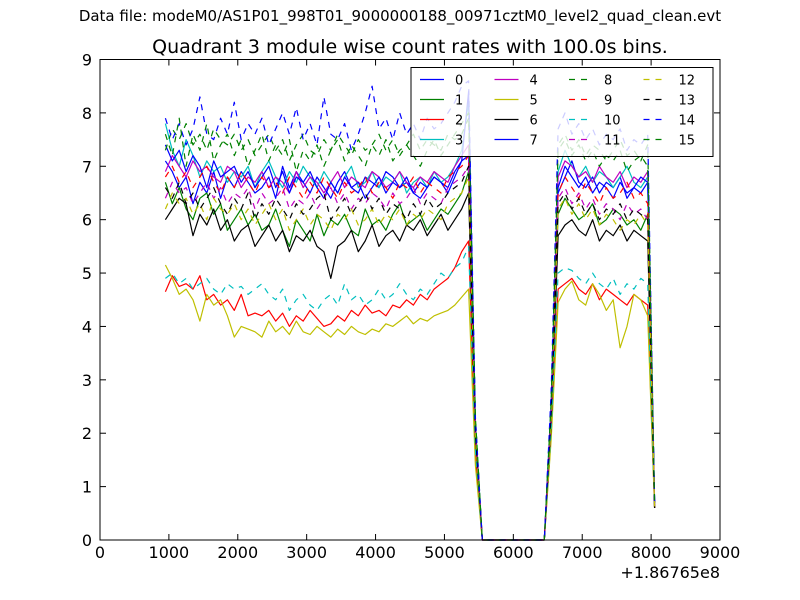  Describe the element at coordinates (612, 141) in the screenshot. I see `legend-label: 11` at that location.